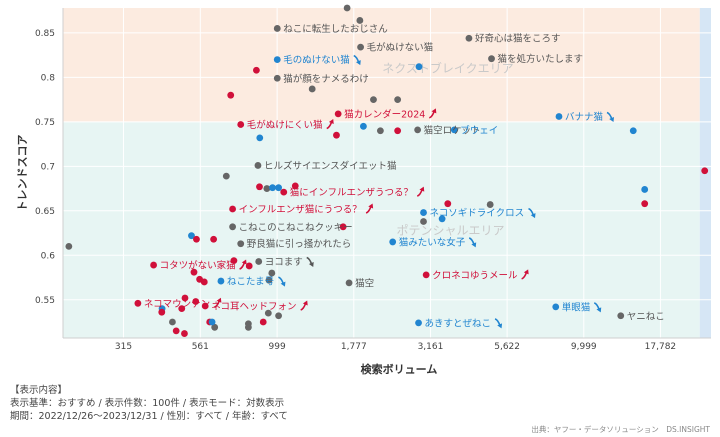  What do you see at coordinates (48, 78) in the screenshot?
I see `y-tick-label: 0.8` at bounding box center [48, 78].